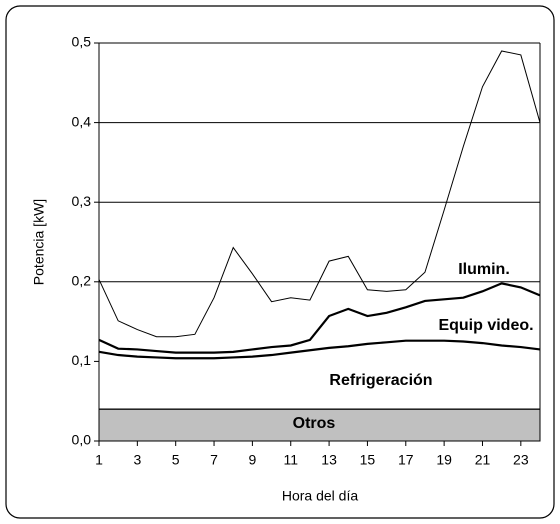 This screenshot has width=560, height=524. Describe the element at coordinates (314, 423) in the screenshot. I see `series-label: Otros` at that location.